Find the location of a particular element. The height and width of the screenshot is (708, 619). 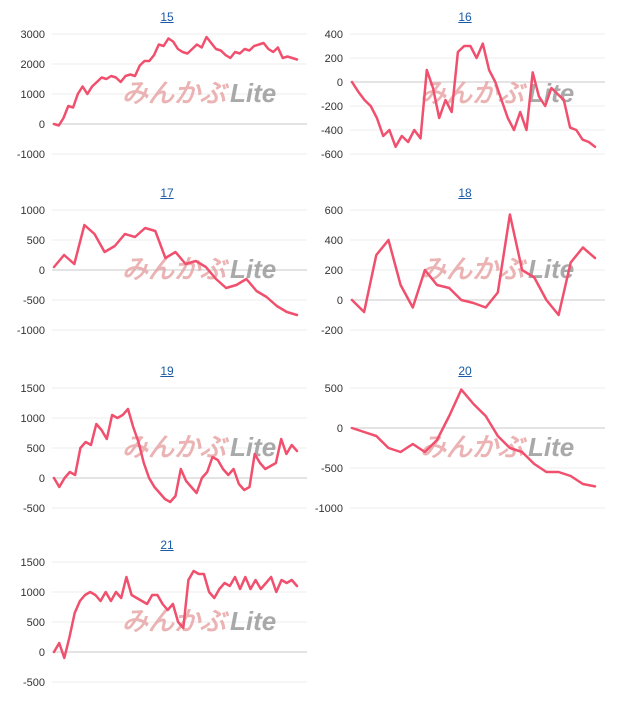

line-chart: 400 200 0 -200 -400 -600 みんかぶ Lite is located at coordinates (463, 95).